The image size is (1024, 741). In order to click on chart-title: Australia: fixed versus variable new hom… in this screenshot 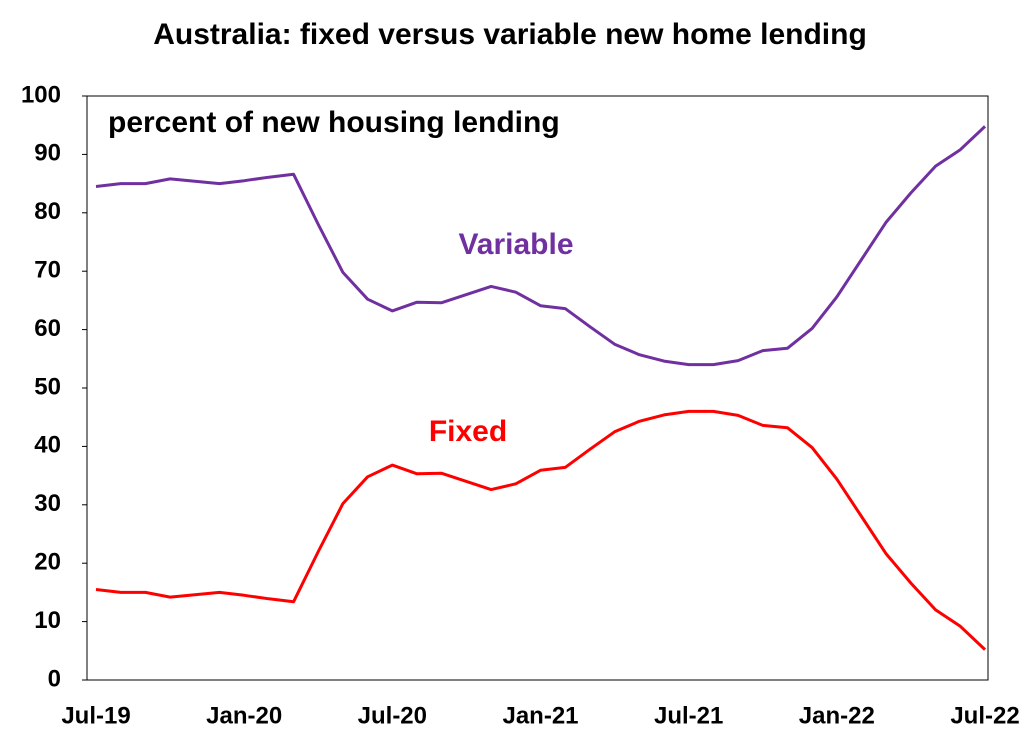, I will do `click(510, 34)`.